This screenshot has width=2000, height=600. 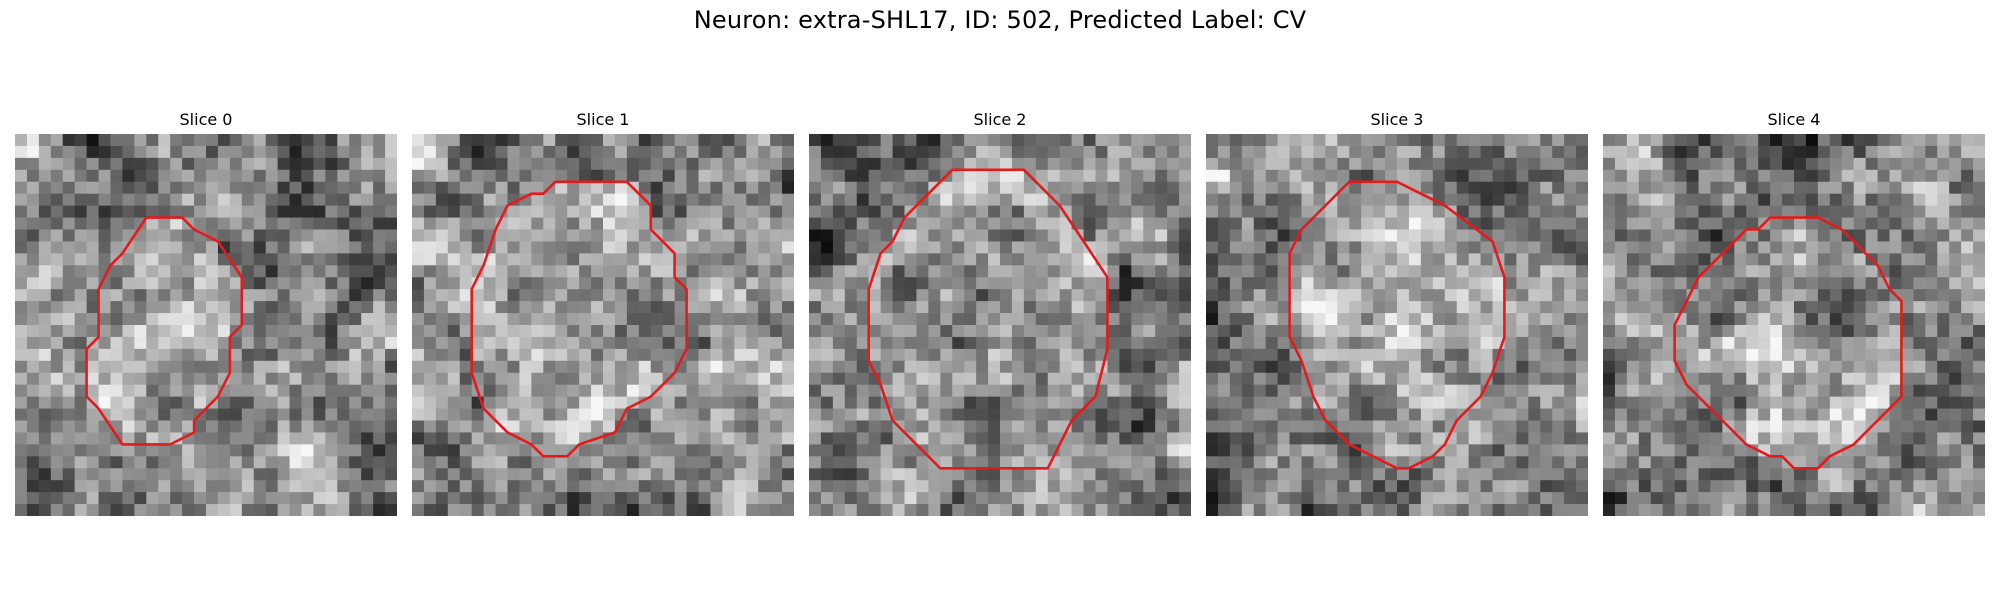 I want to click on slice-title: Slice 1, so click(x=603, y=119).